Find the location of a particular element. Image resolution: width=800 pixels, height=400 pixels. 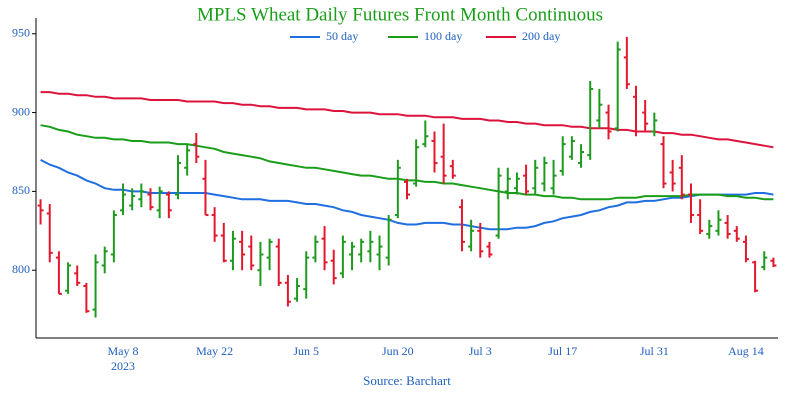

x-tick-label: Aug 14 is located at coordinates (746, 351).